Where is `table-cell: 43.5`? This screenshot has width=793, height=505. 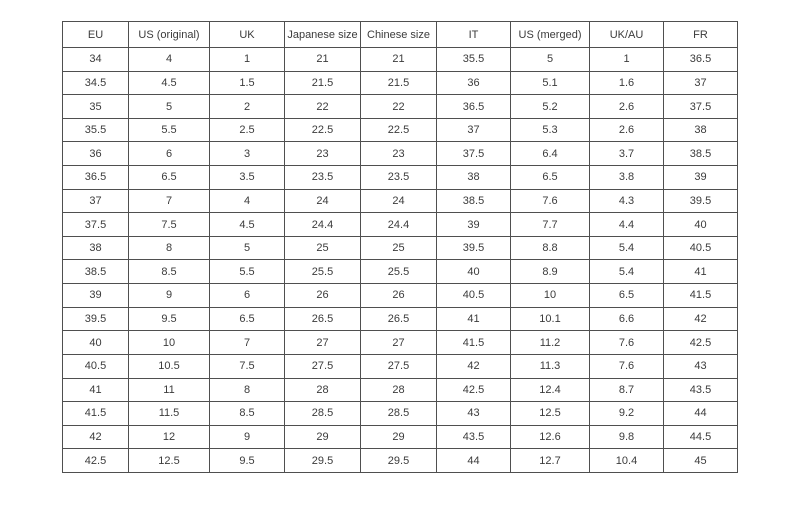
table-cell: 43.5 is located at coordinates (700, 390).